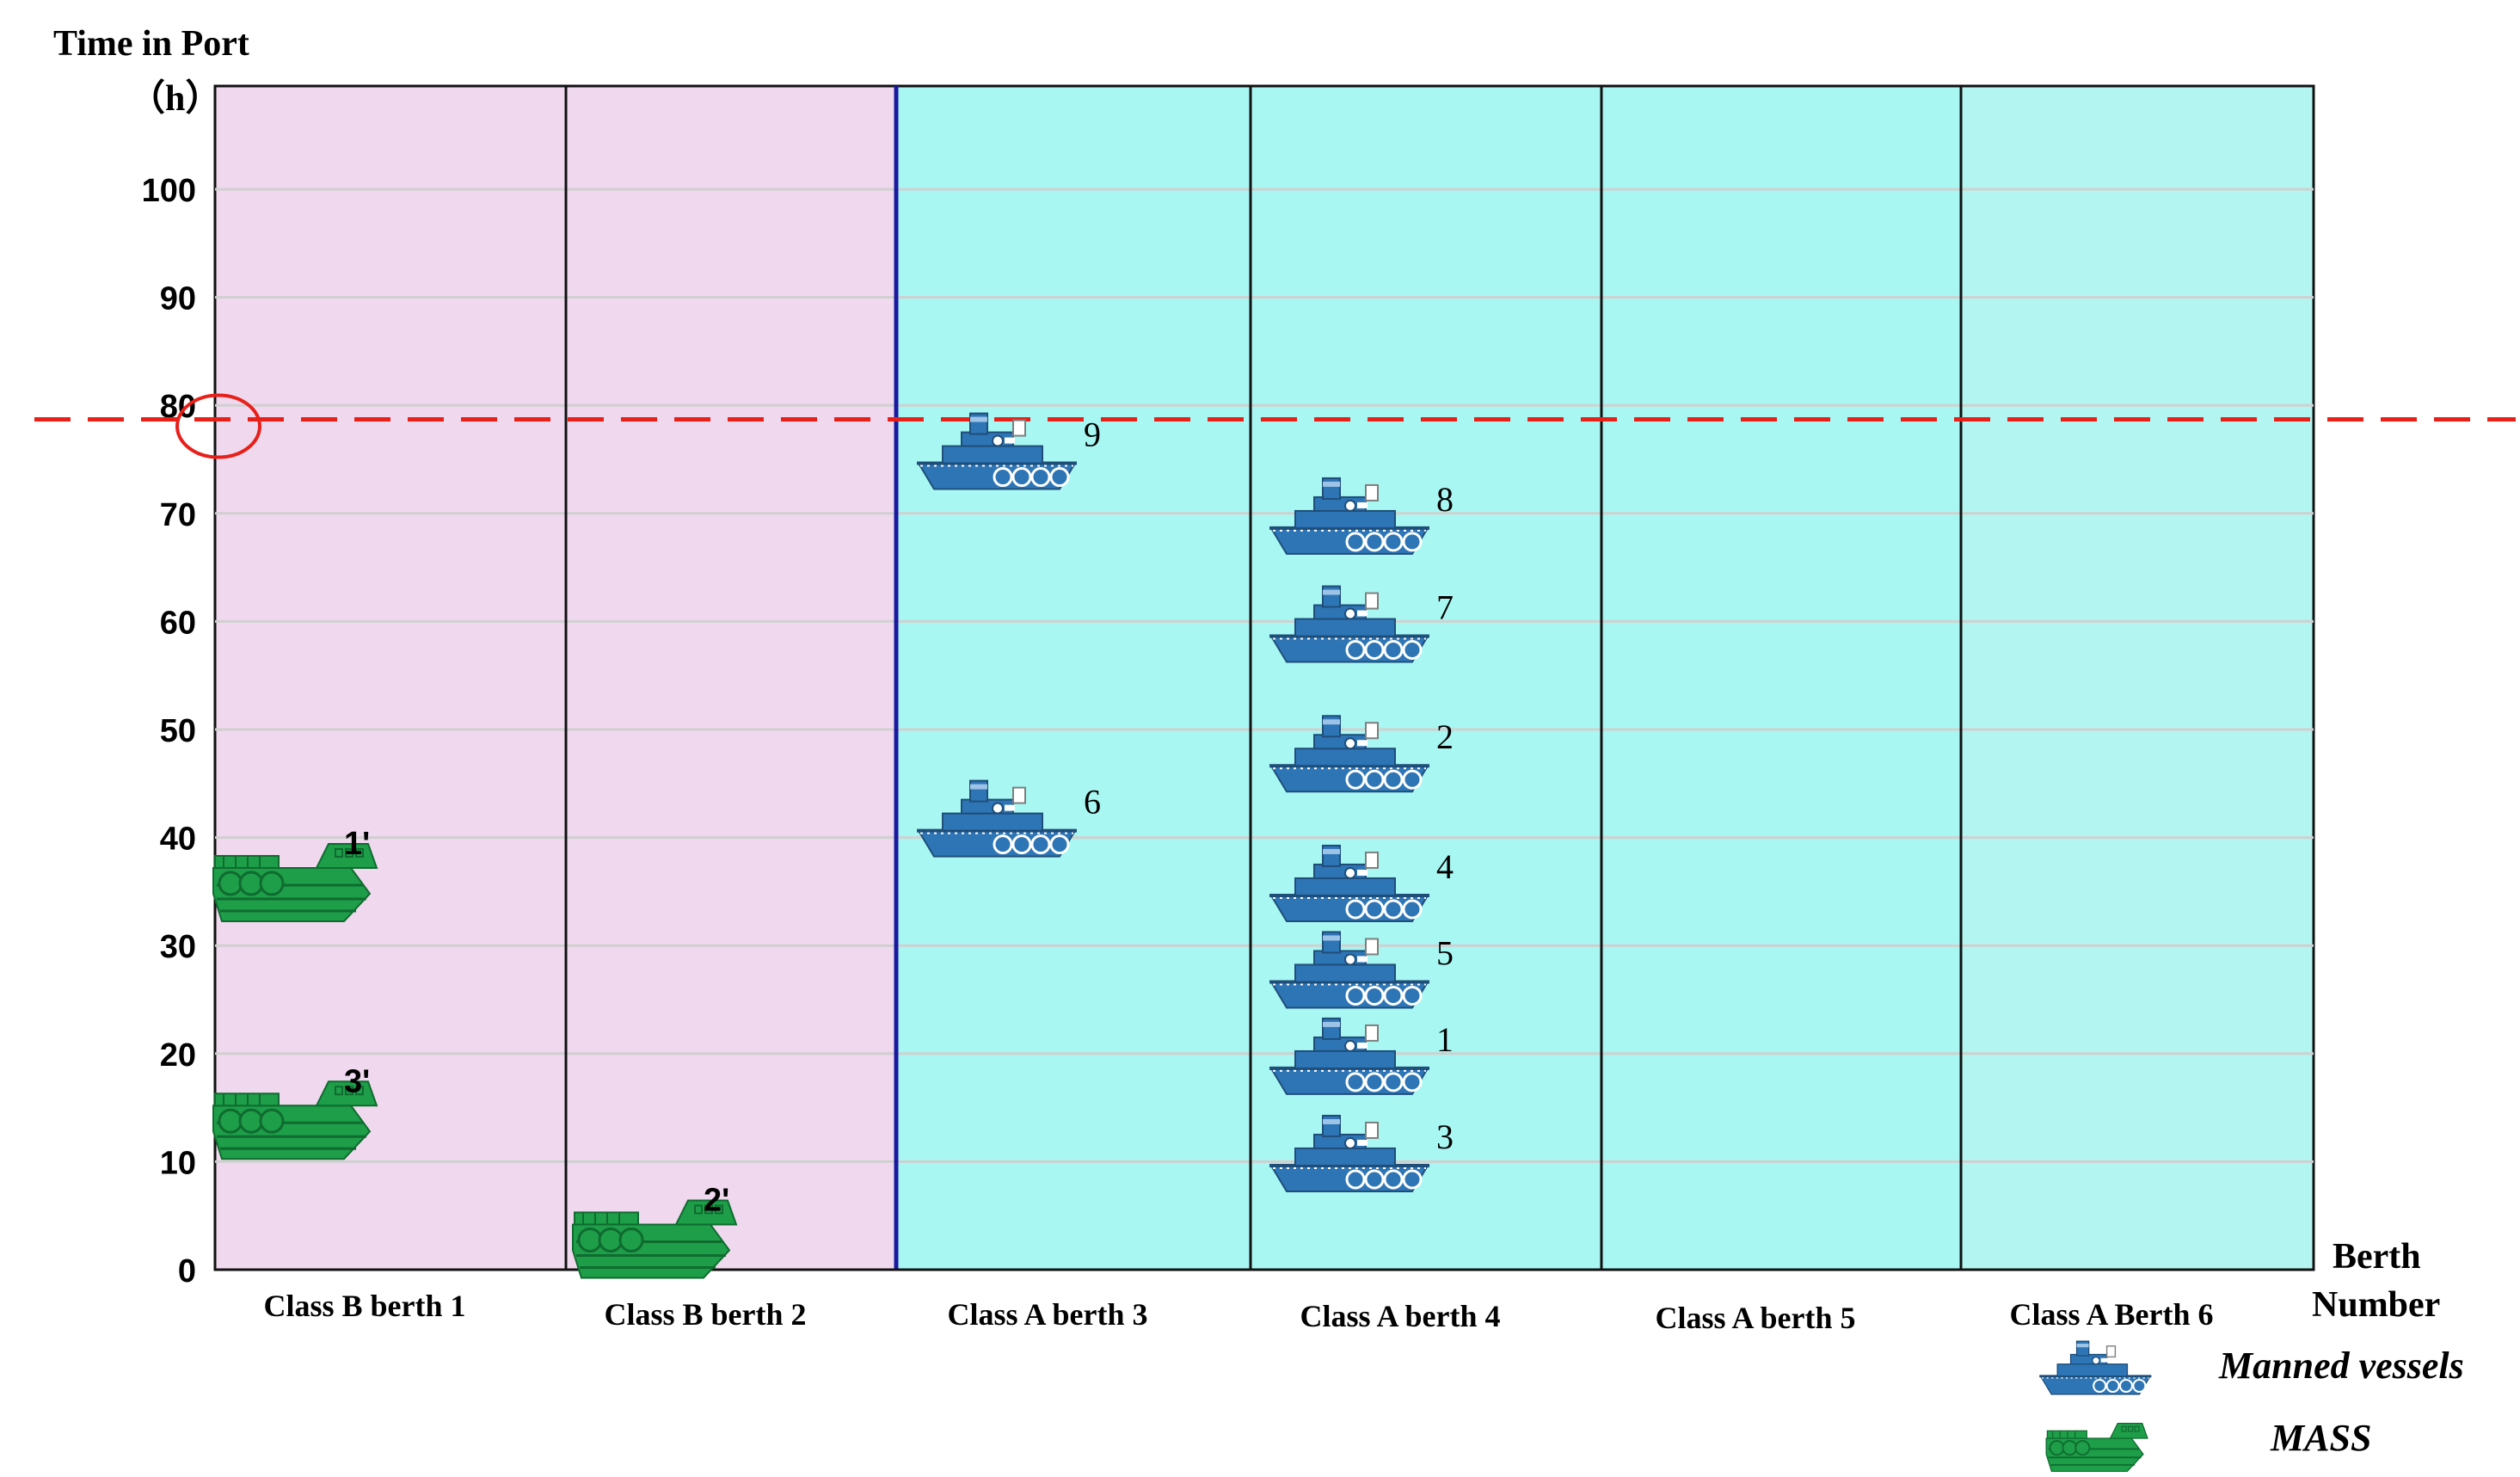 Image resolution: width=2520 pixels, height=1477 pixels. Describe the element at coordinates (1445, 1136) in the screenshot. I see `vessel-label: 3` at that location.